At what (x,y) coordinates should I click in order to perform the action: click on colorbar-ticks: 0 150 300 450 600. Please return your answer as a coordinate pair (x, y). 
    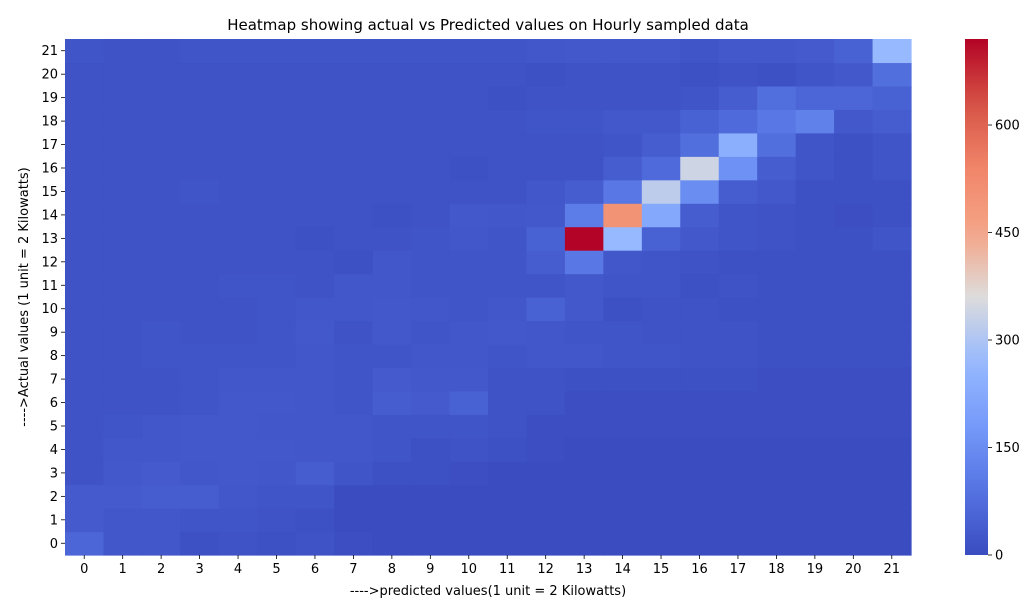
    Looking at the image, I should click on (1004, 341).